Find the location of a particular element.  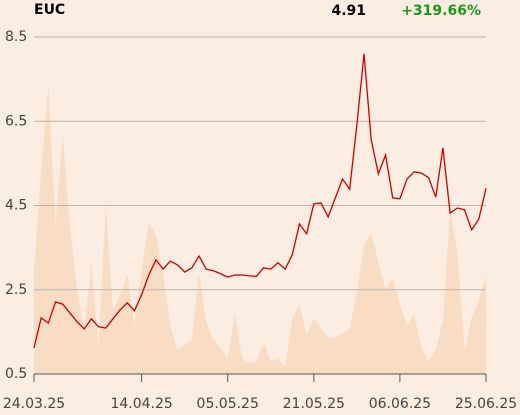

y-tick-label: 8.5 is located at coordinates (16, 37).